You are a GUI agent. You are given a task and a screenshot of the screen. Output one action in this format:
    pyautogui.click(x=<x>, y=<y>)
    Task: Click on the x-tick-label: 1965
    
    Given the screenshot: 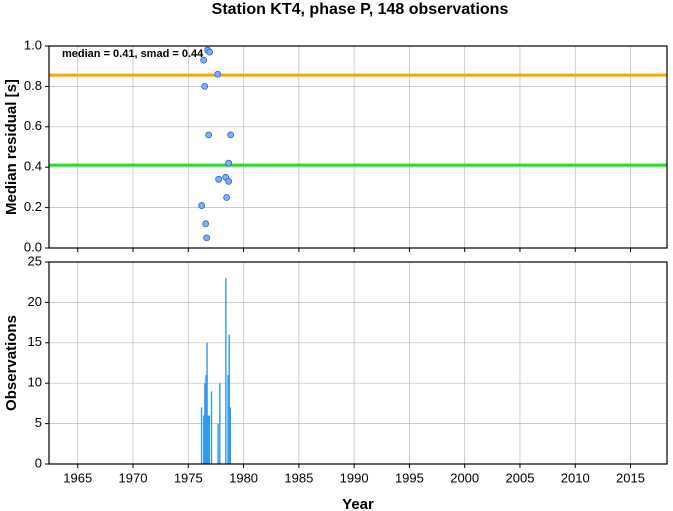 What is the action you would take?
    pyautogui.click(x=77, y=477)
    